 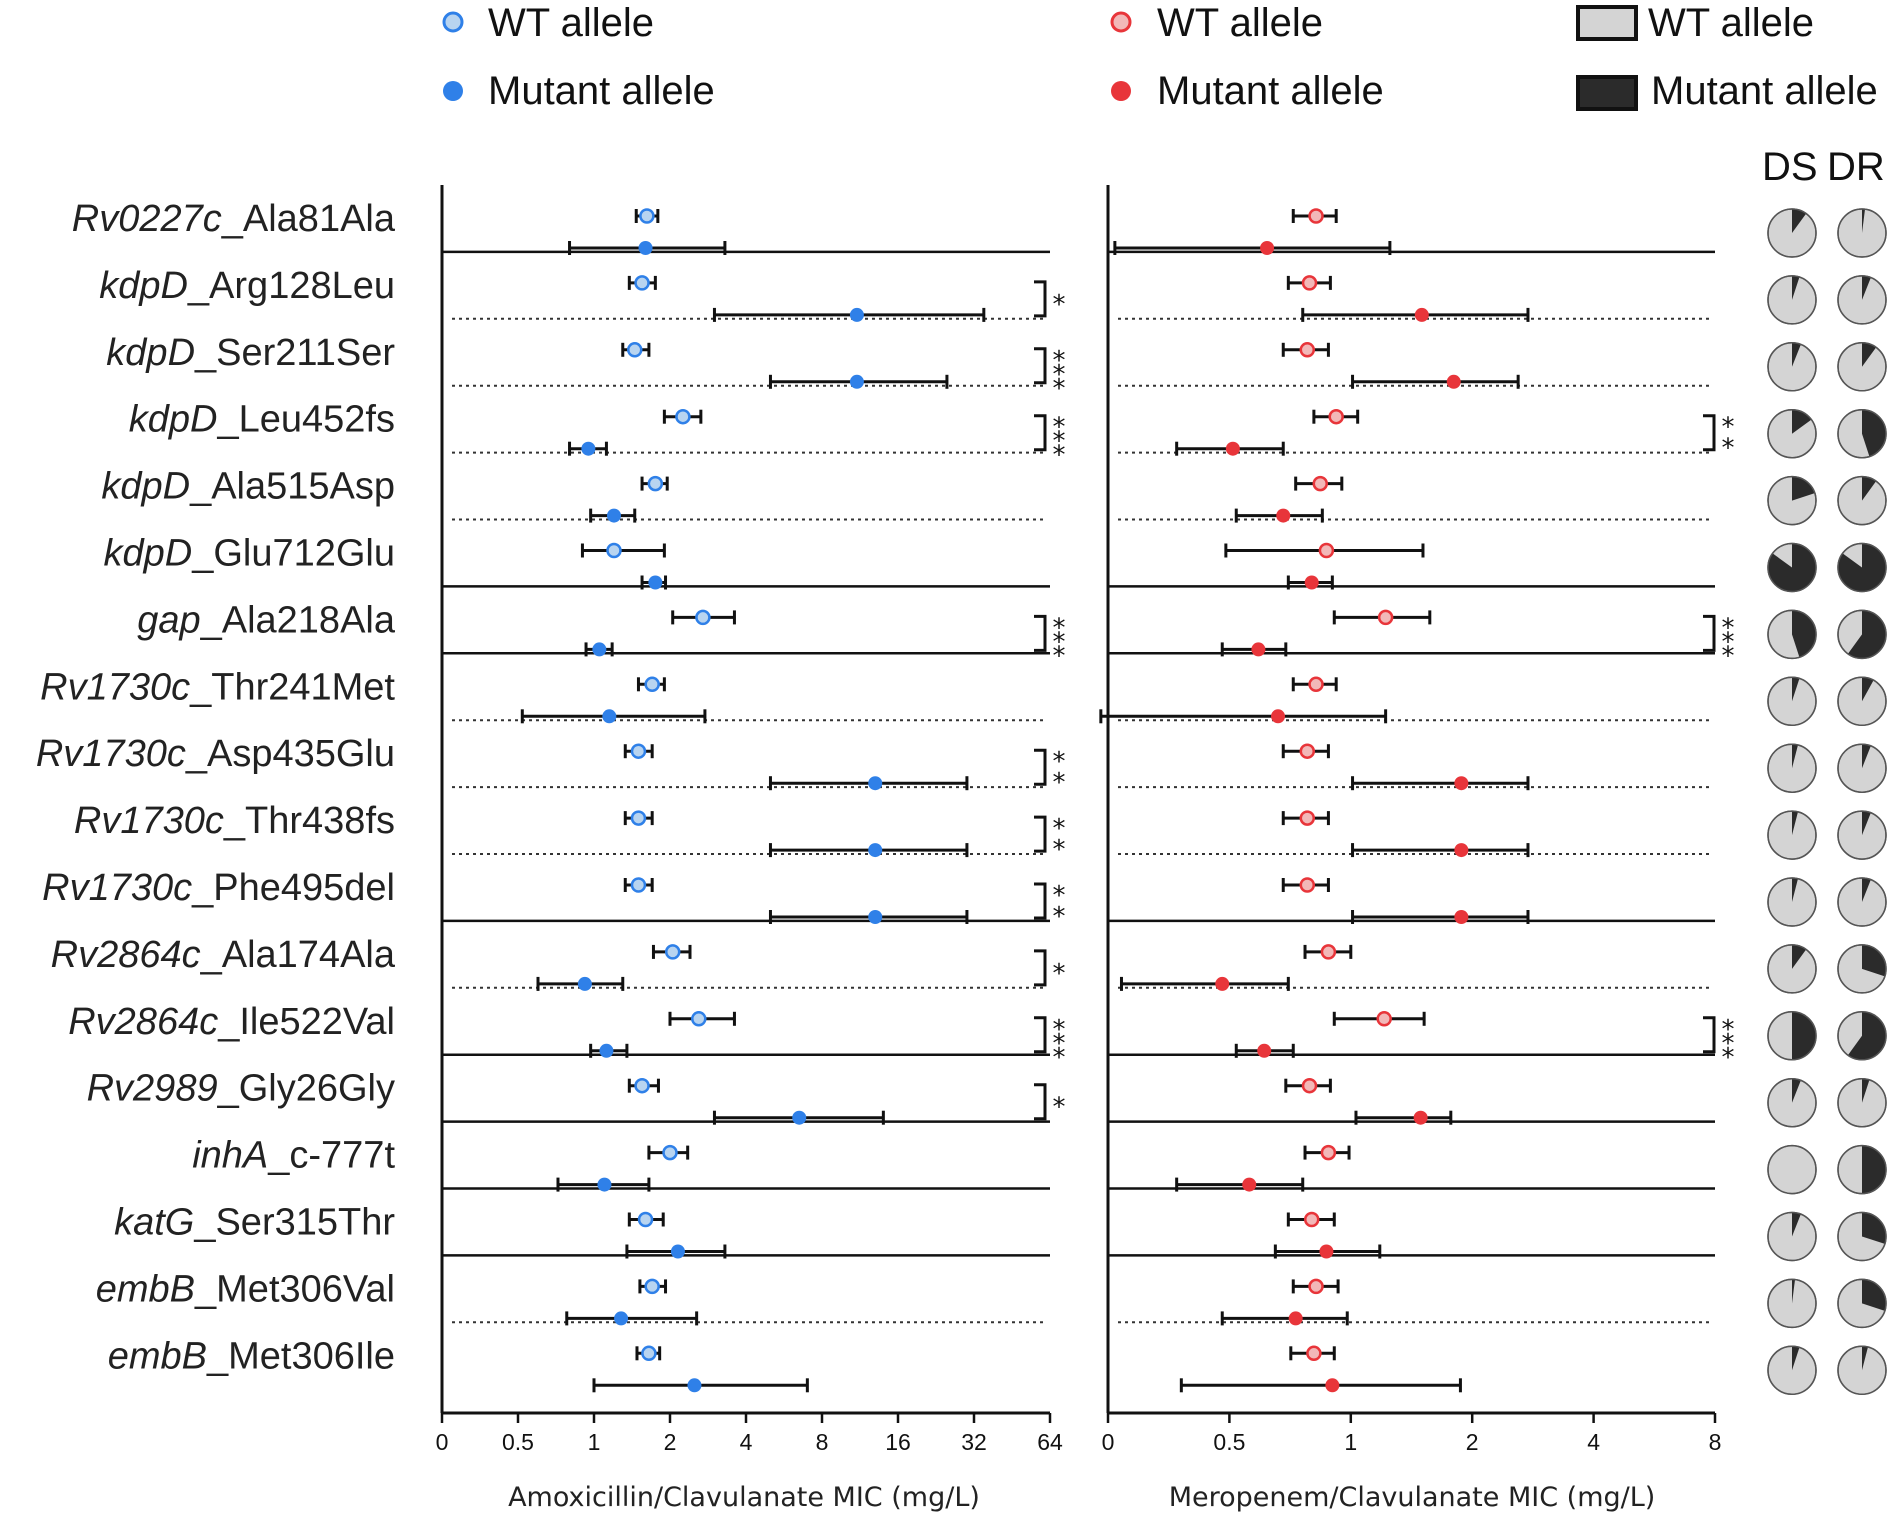 What do you see at coordinates (1827, 802) in the screenshot?
I see `pie-charts` at bounding box center [1827, 802].